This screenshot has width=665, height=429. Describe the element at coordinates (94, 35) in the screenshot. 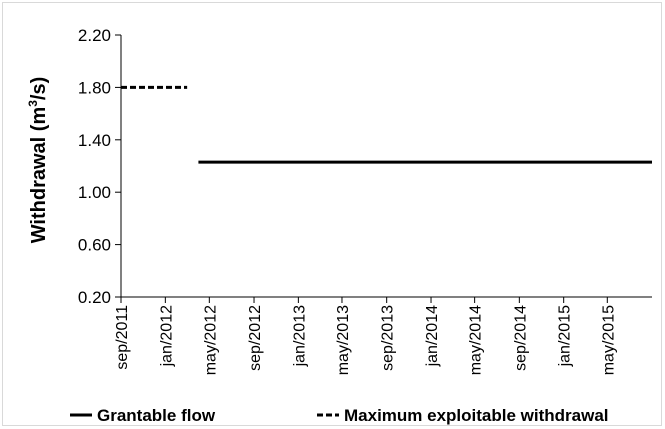

I see `y-tick-label: 2.20` at that location.